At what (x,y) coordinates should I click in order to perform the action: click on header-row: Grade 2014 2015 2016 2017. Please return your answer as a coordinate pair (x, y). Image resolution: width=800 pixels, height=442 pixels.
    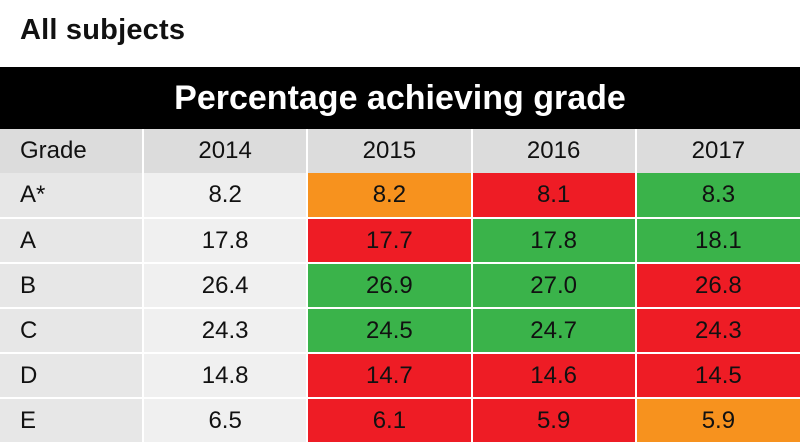
    Looking at the image, I should click on (400, 151).